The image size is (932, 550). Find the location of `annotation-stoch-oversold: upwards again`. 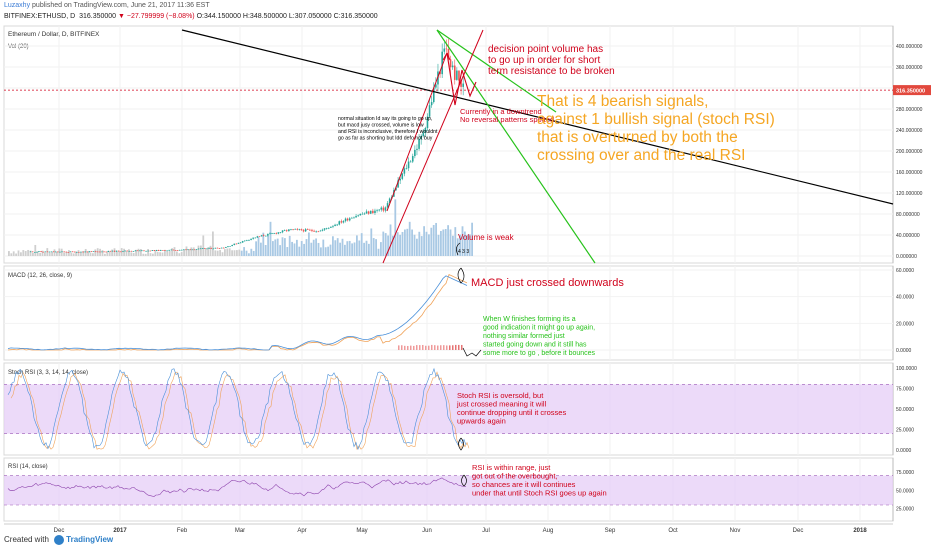

annotation-stoch-oversold: upwards again is located at coordinates (481, 421).